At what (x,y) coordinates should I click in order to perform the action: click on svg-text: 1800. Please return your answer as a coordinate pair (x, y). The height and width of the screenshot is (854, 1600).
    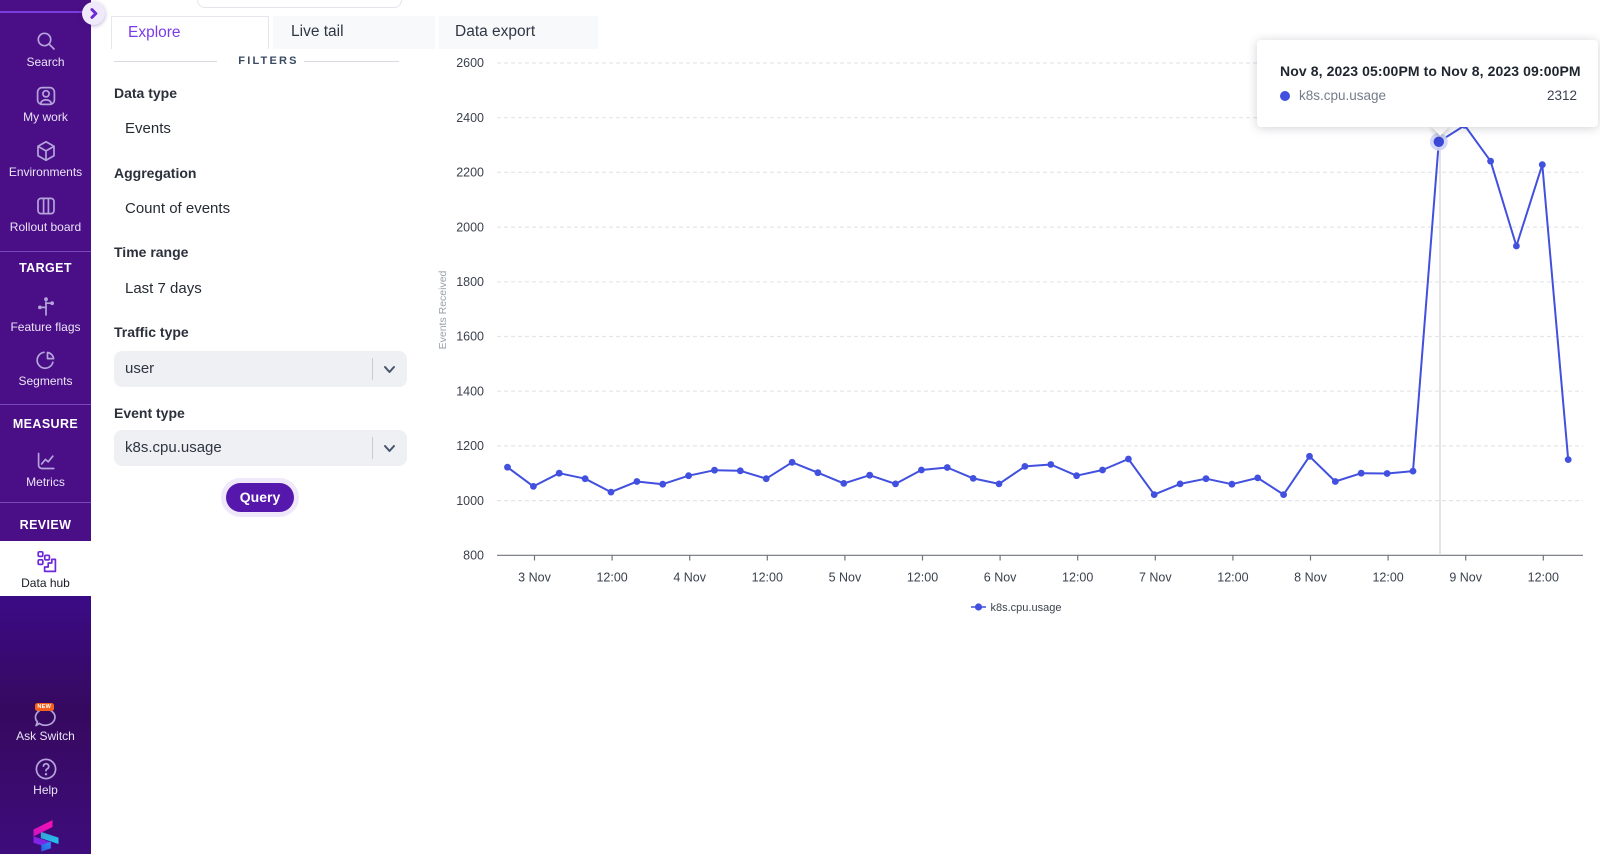
    Looking at the image, I should click on (470, 282).